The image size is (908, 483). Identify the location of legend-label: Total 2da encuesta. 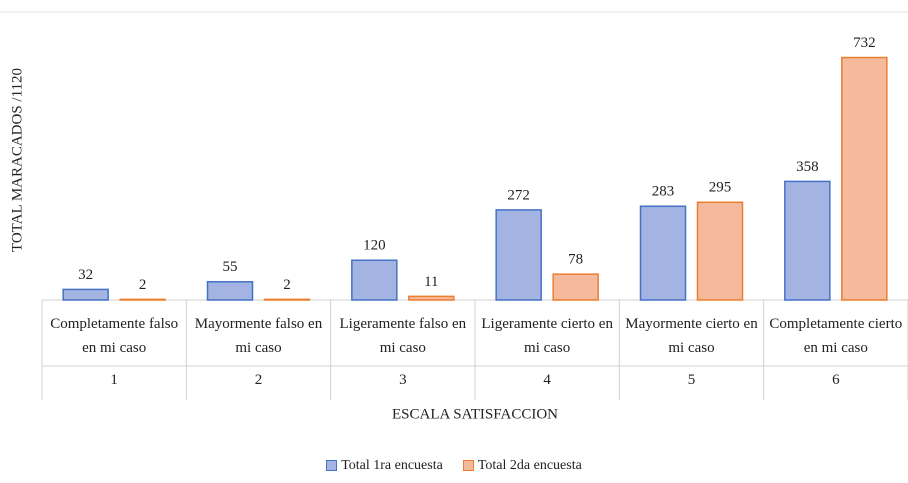
(529, 465).